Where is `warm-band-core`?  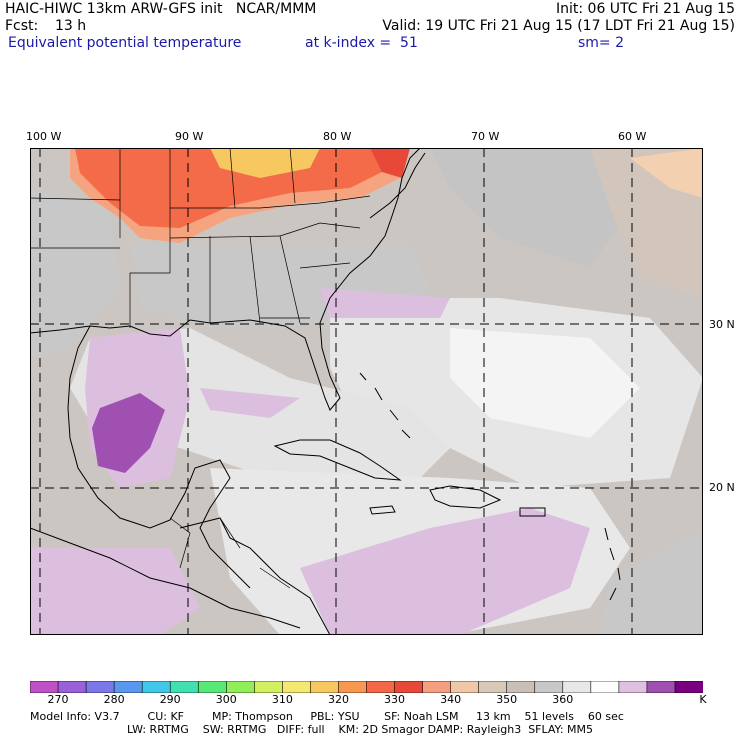
warm-band-core is located at coordinates (237, 188).